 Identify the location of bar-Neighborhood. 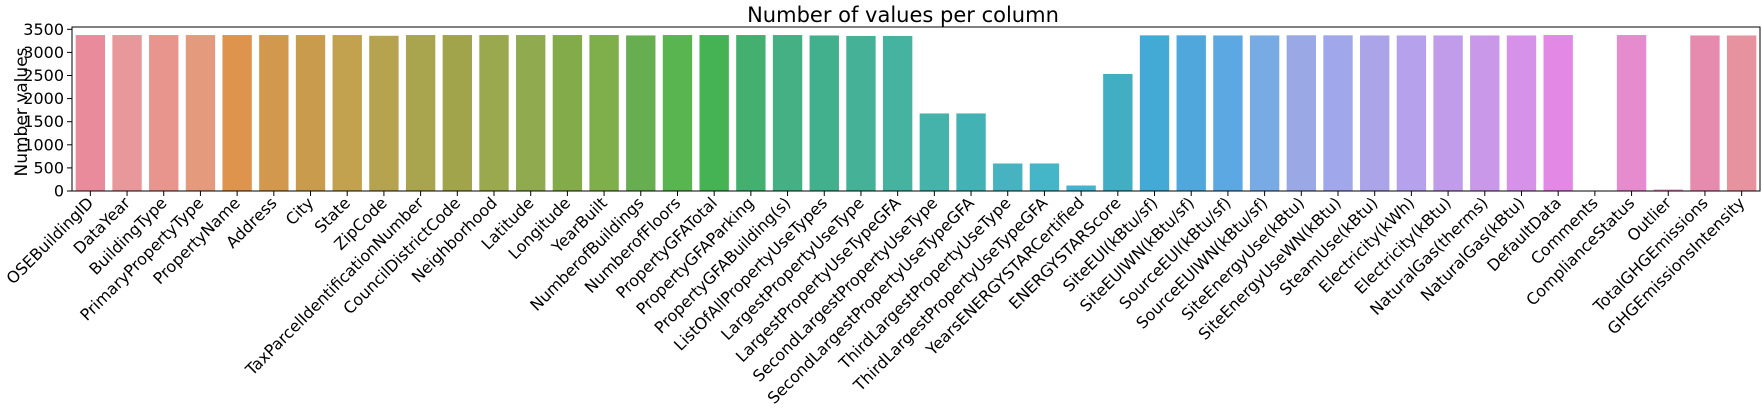
(494, 113).